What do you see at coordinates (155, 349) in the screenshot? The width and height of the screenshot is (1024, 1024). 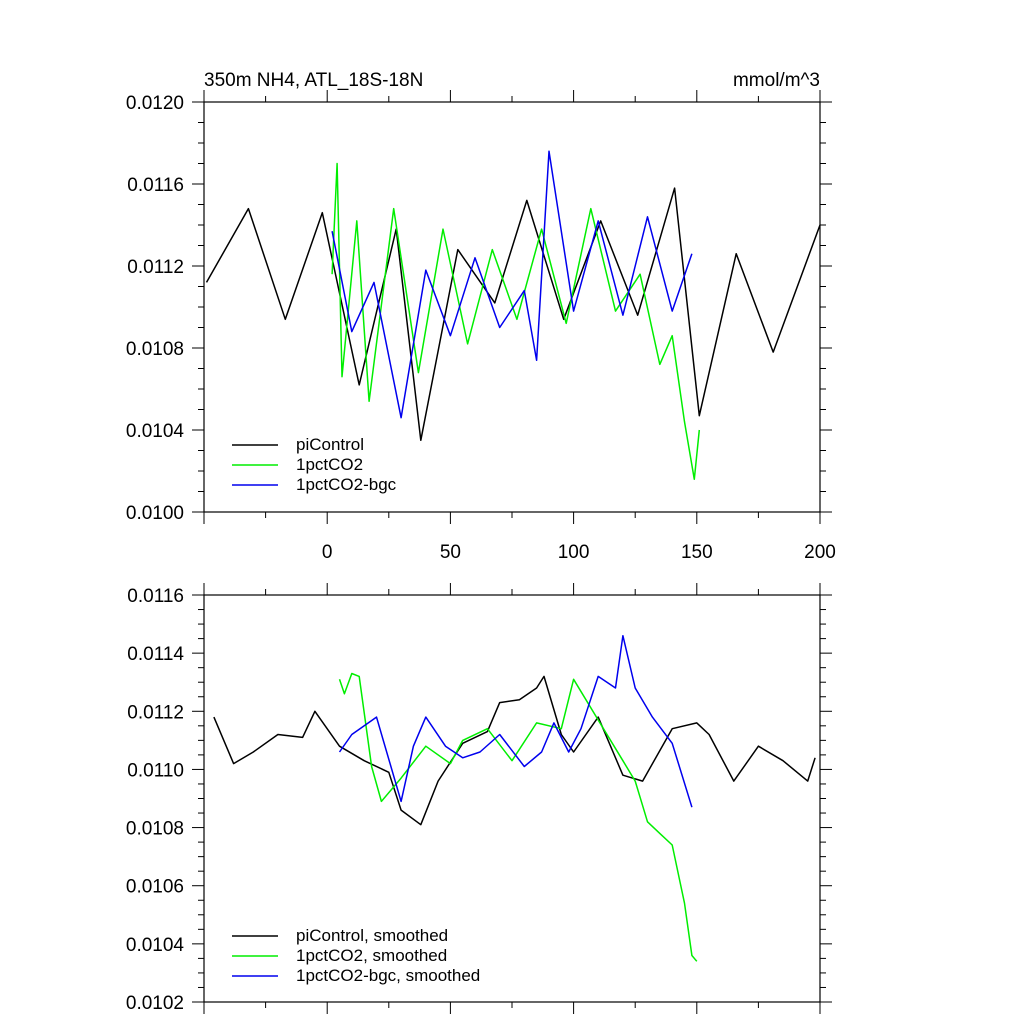 I see `top-y-tick-label: 0.0108` at bounding box center [155, 349].